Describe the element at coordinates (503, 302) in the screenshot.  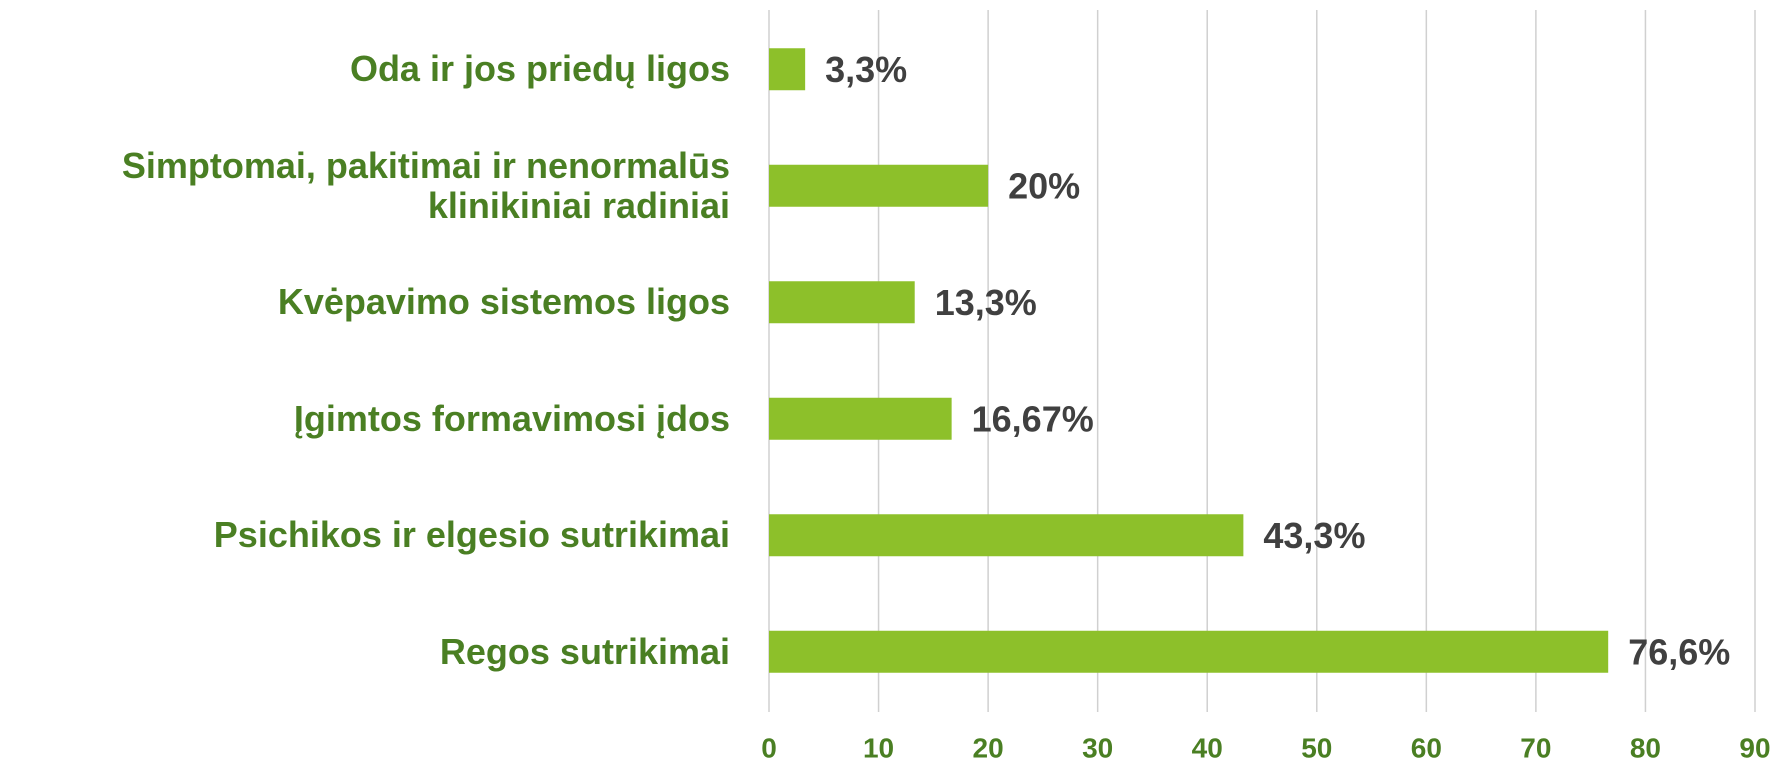
I see `category-label: Kvėpavimo sistemos ligos` at that location.